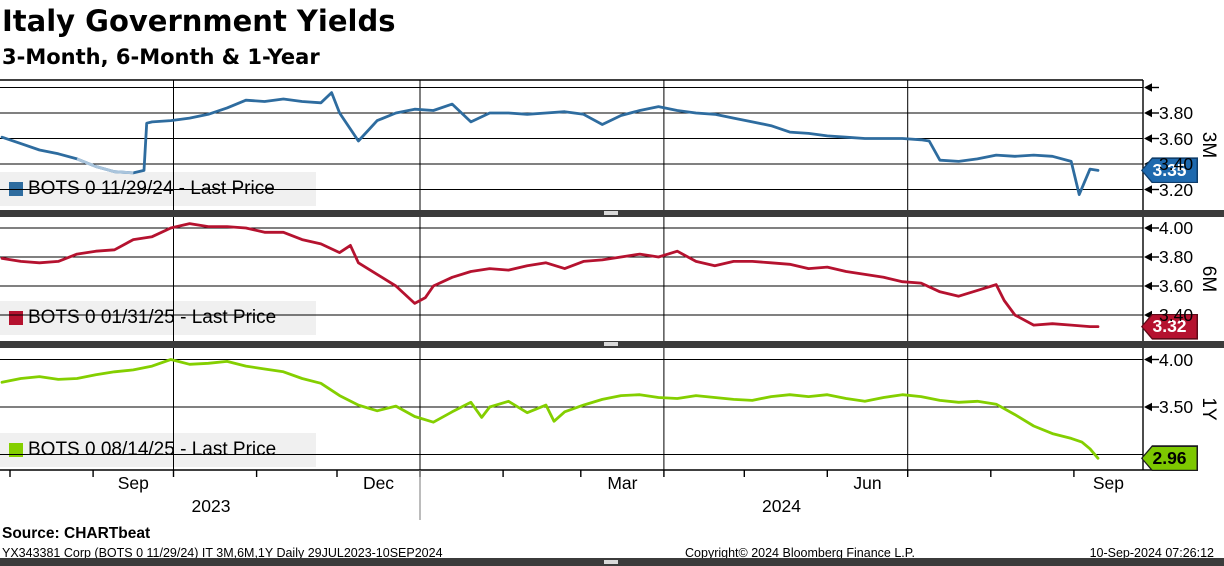  Describe the element at coordinates (105, 166) in the screenshot. I see `series-line-light-segment` at that location.